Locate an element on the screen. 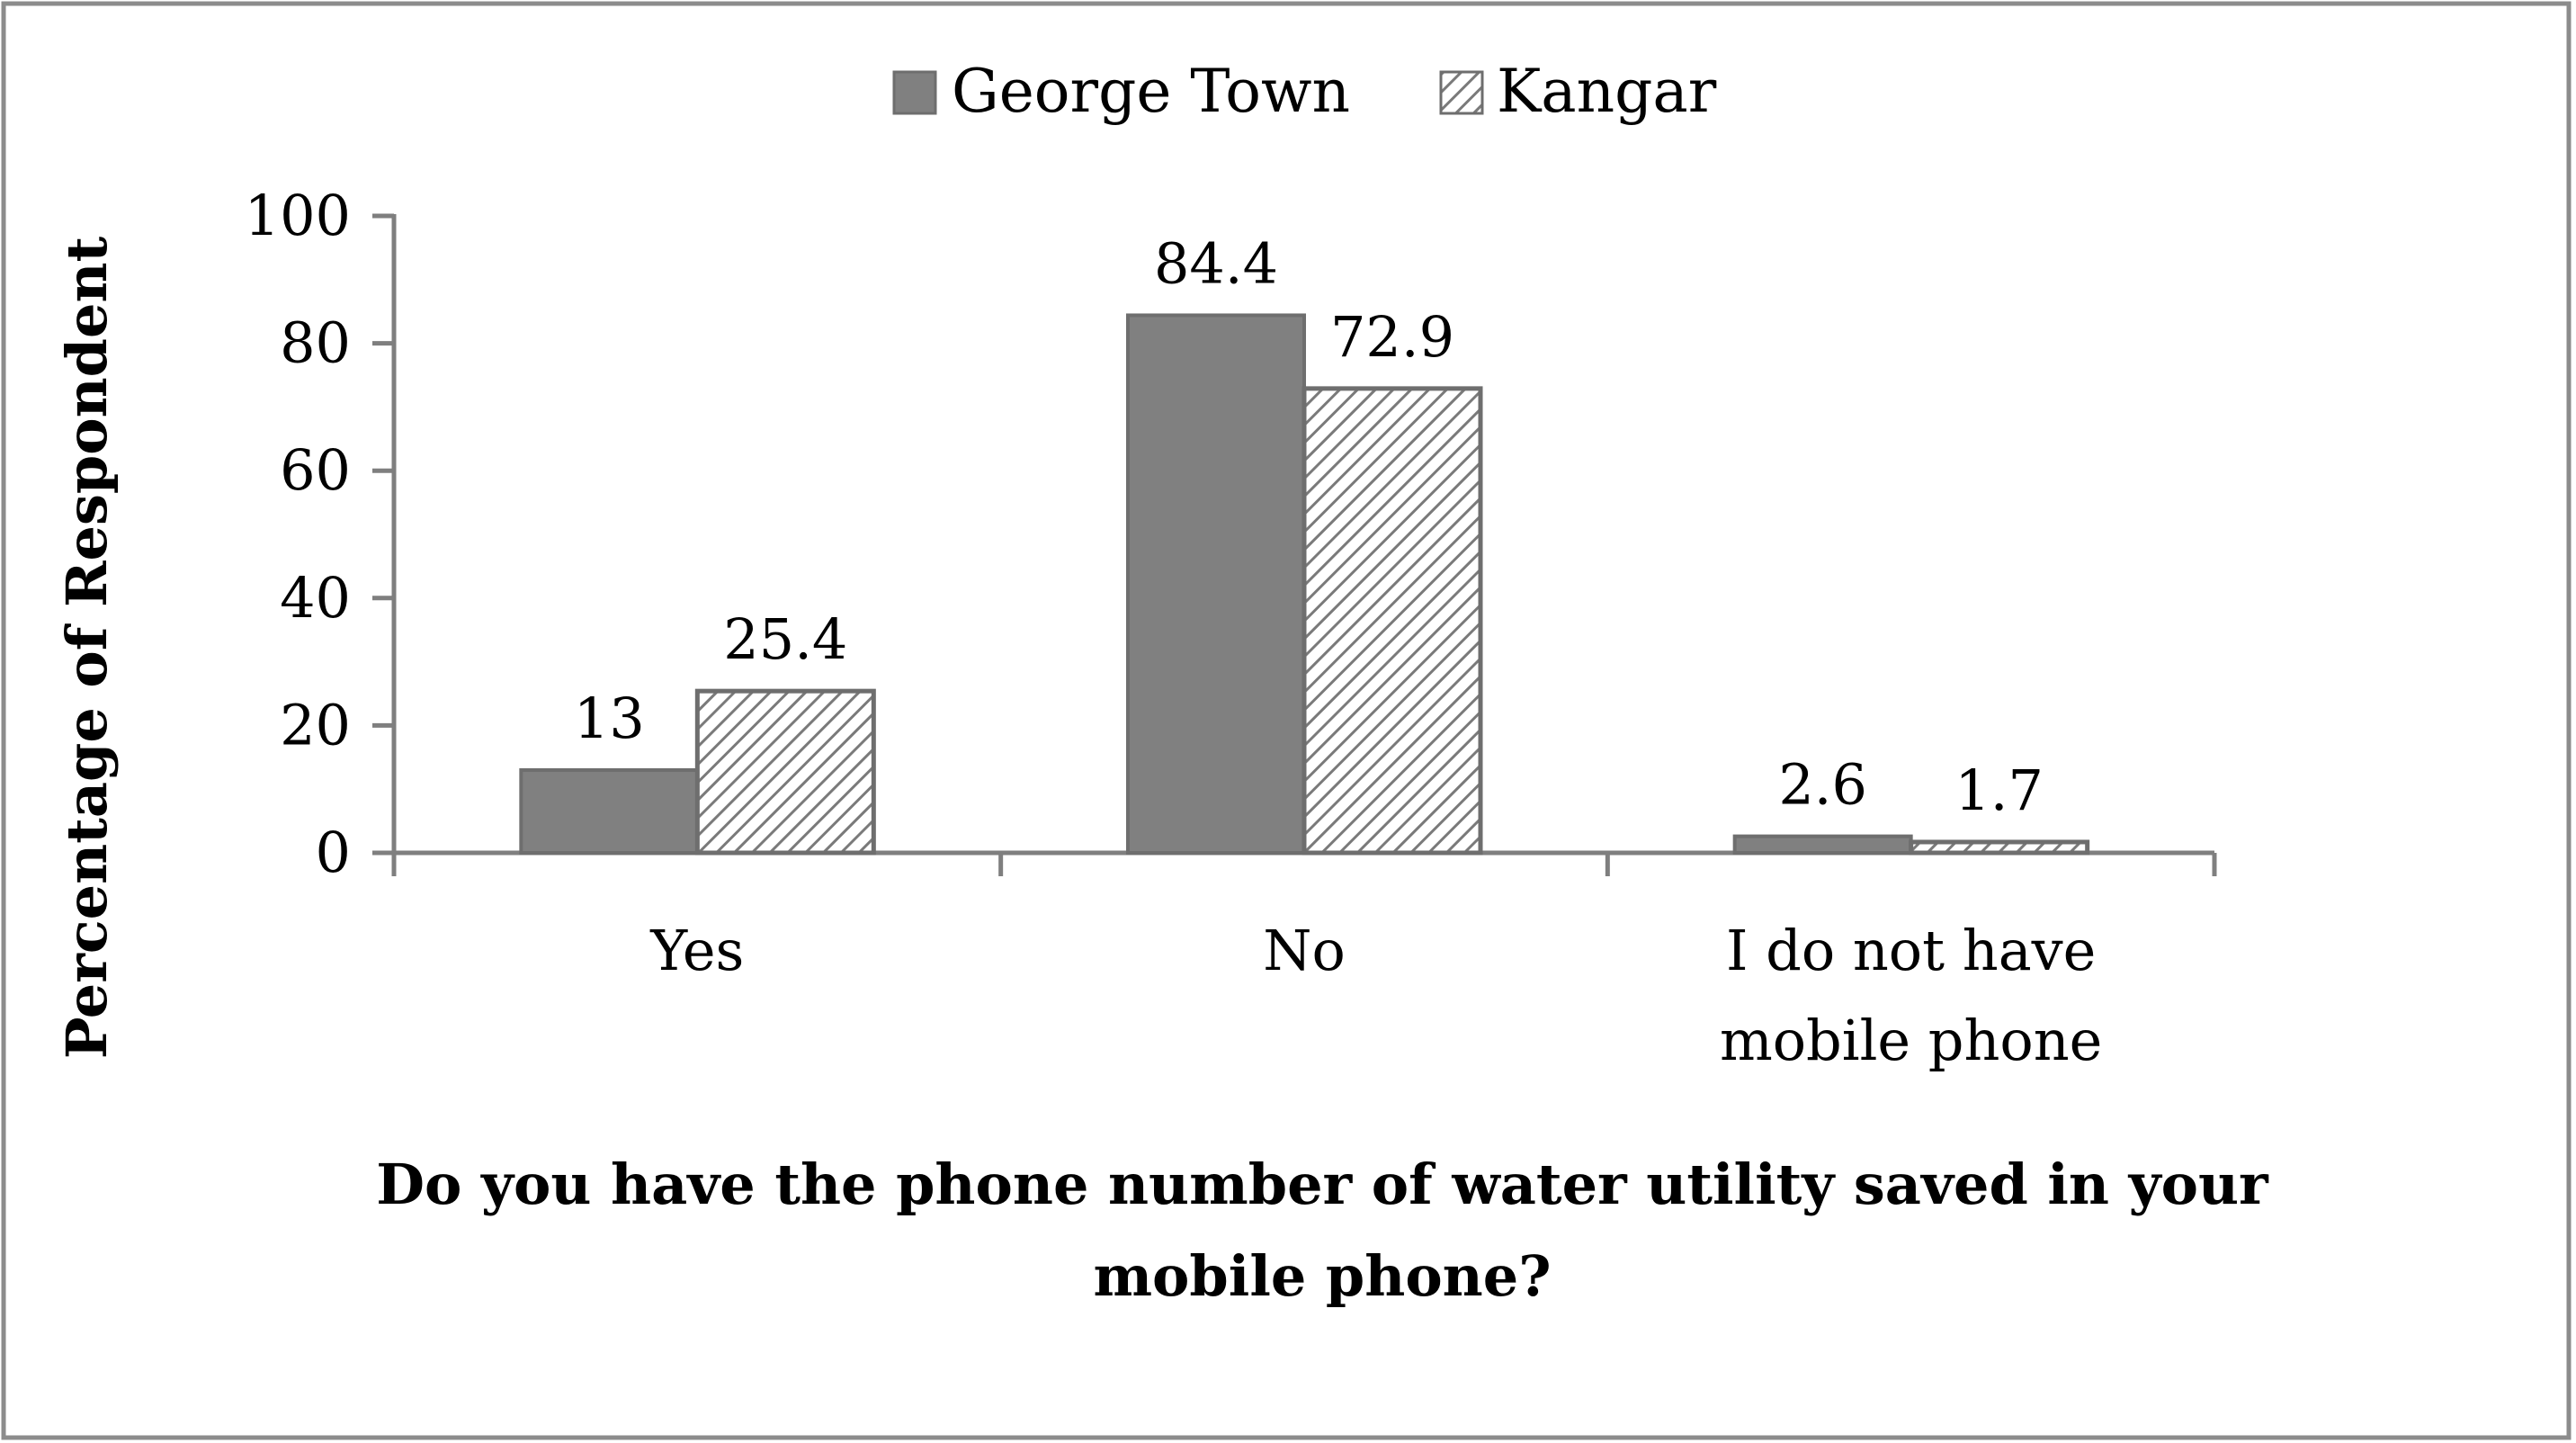  legend-swatch-kangar is located at coordinates (1461, 92).